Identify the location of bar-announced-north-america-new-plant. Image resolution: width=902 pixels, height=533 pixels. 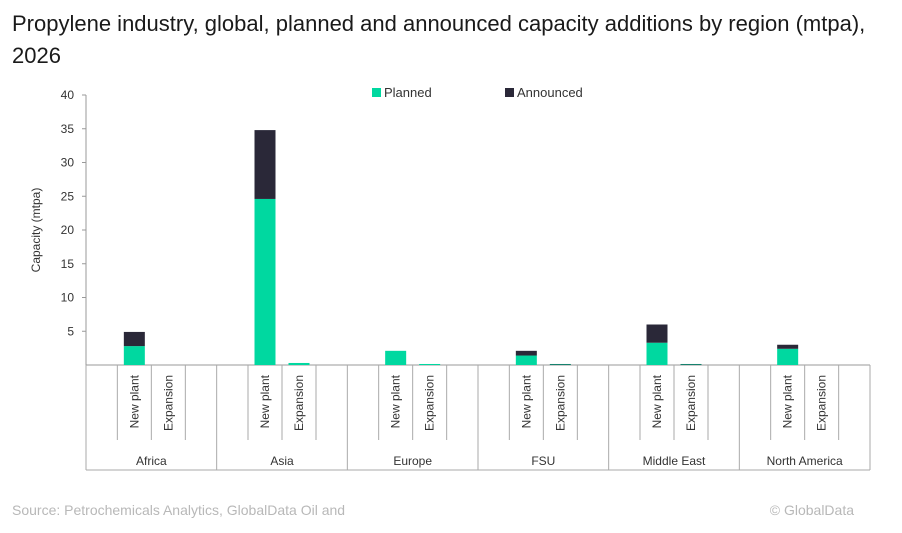
(788, 346).